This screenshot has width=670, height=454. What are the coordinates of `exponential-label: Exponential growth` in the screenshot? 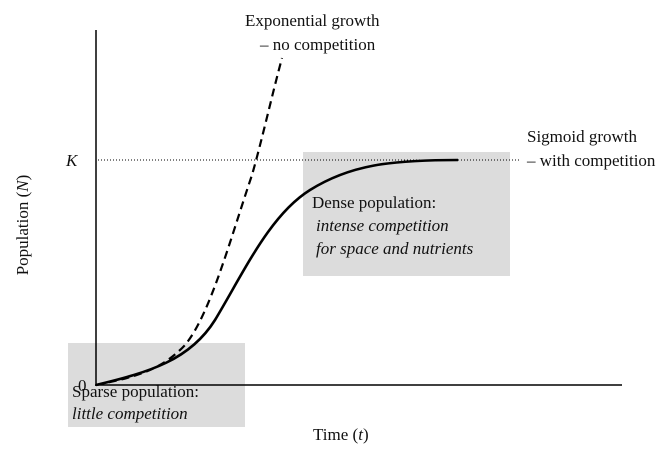 It's located at (312, 20).